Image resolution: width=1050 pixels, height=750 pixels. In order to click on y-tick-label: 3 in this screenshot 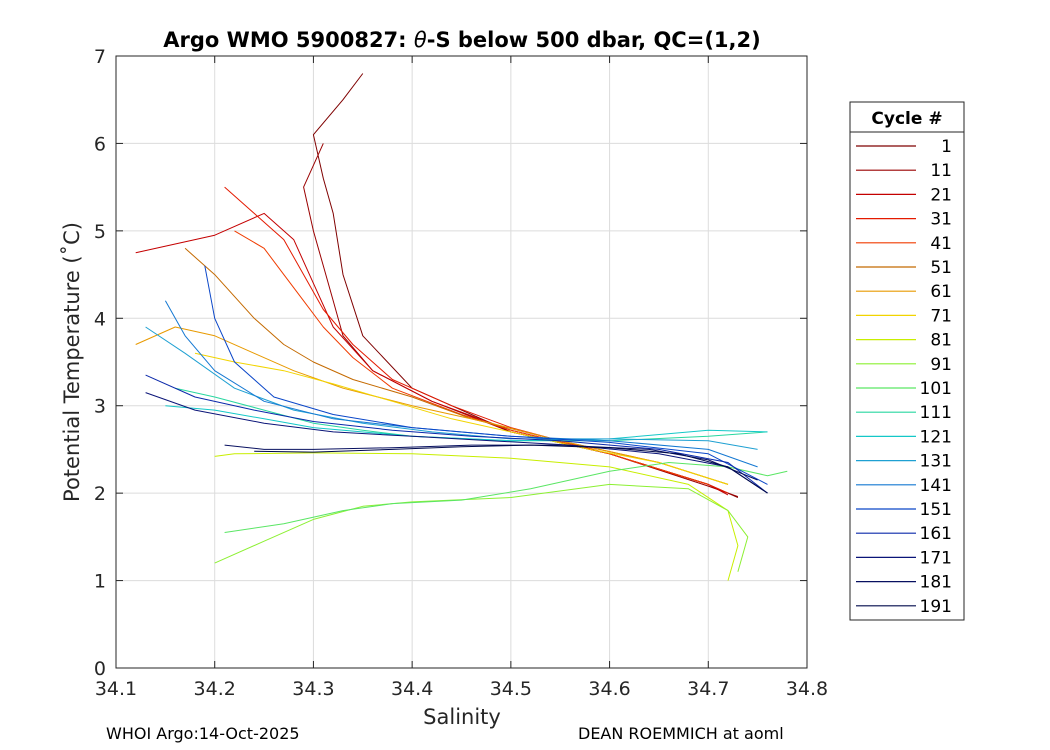, I will do `click(100, 407)`.